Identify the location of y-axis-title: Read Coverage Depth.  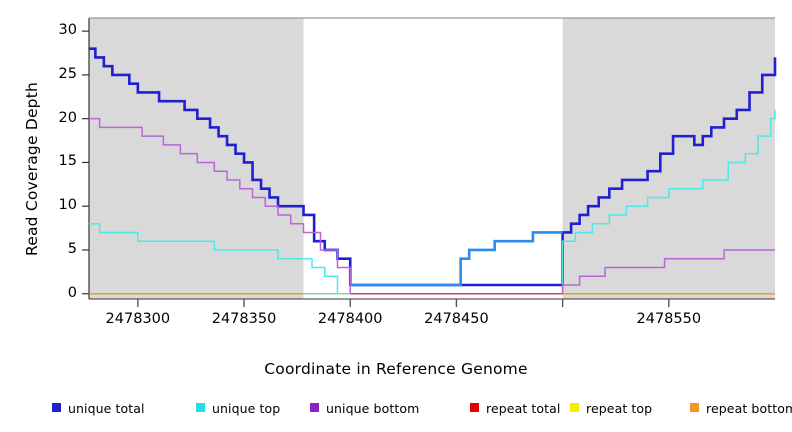
(32, 169).